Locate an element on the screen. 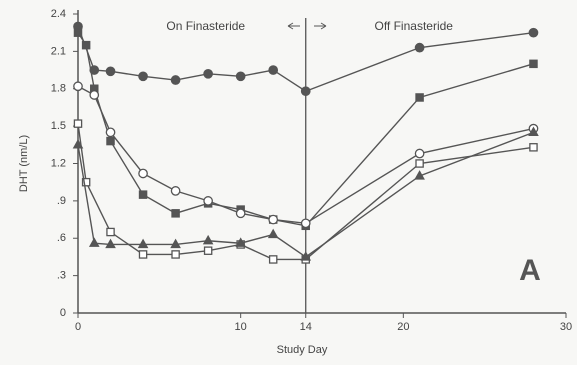  x-tick-label: 10 is located at coordinates (241, 327).